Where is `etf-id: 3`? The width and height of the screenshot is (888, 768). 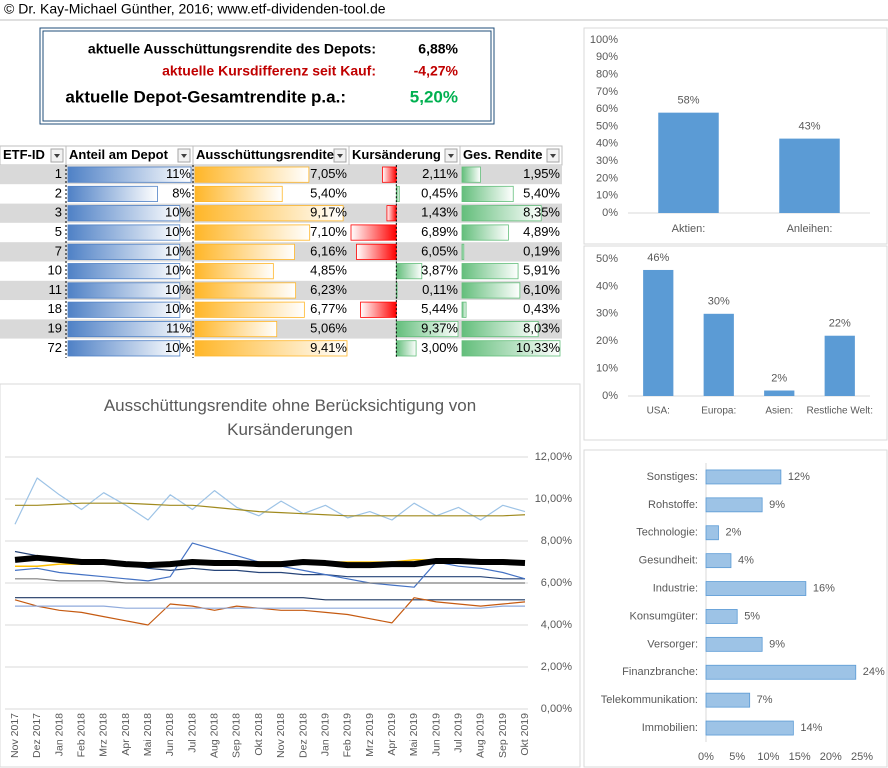 etf-id: 3 is located at coordinates (58, 212).